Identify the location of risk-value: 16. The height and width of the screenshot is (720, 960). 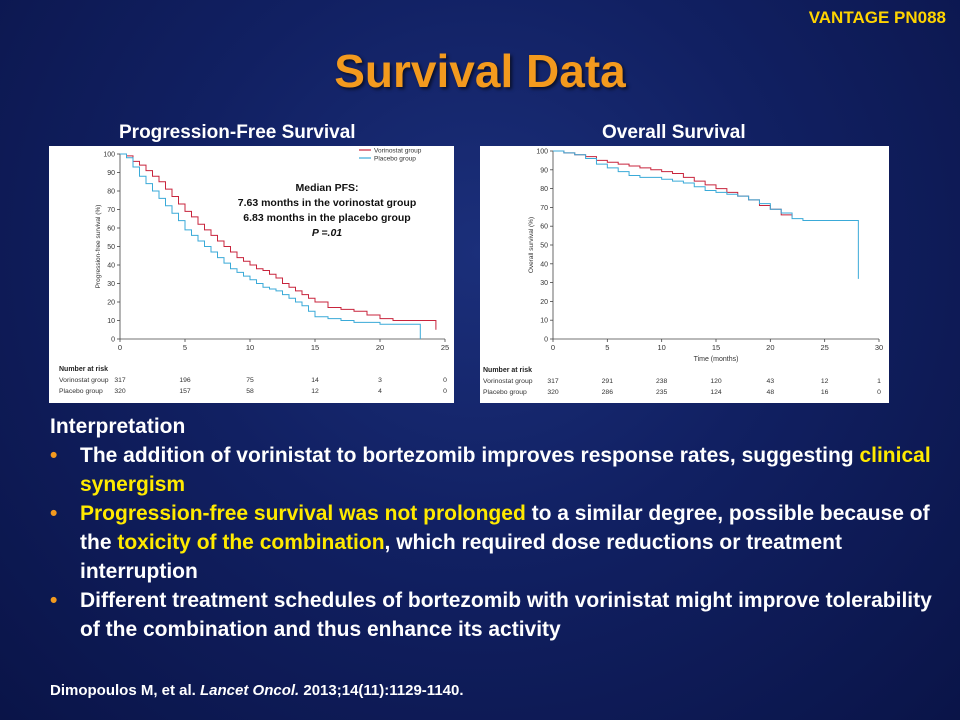
(825, 392).